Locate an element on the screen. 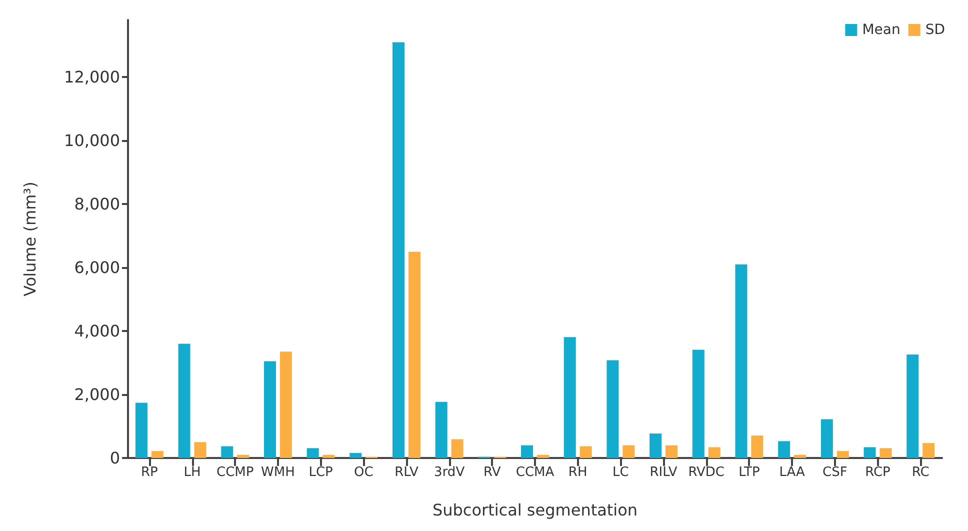 The width and height of the screenshot is (968, 531). x-tick-label: CCMA is located at coordinates (535, 472).